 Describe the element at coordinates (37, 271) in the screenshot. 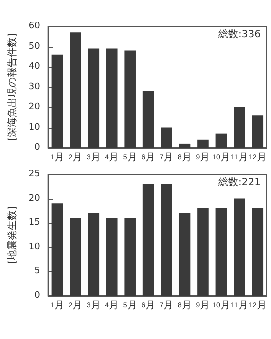

I see `y-tick-label: 5` at that location.